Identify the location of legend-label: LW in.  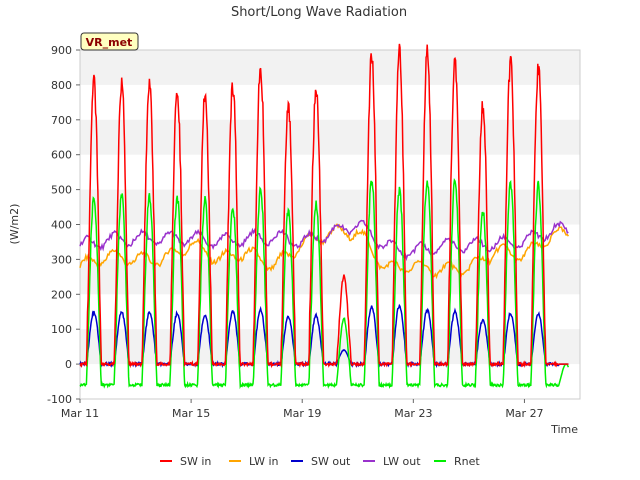
(264, 461).